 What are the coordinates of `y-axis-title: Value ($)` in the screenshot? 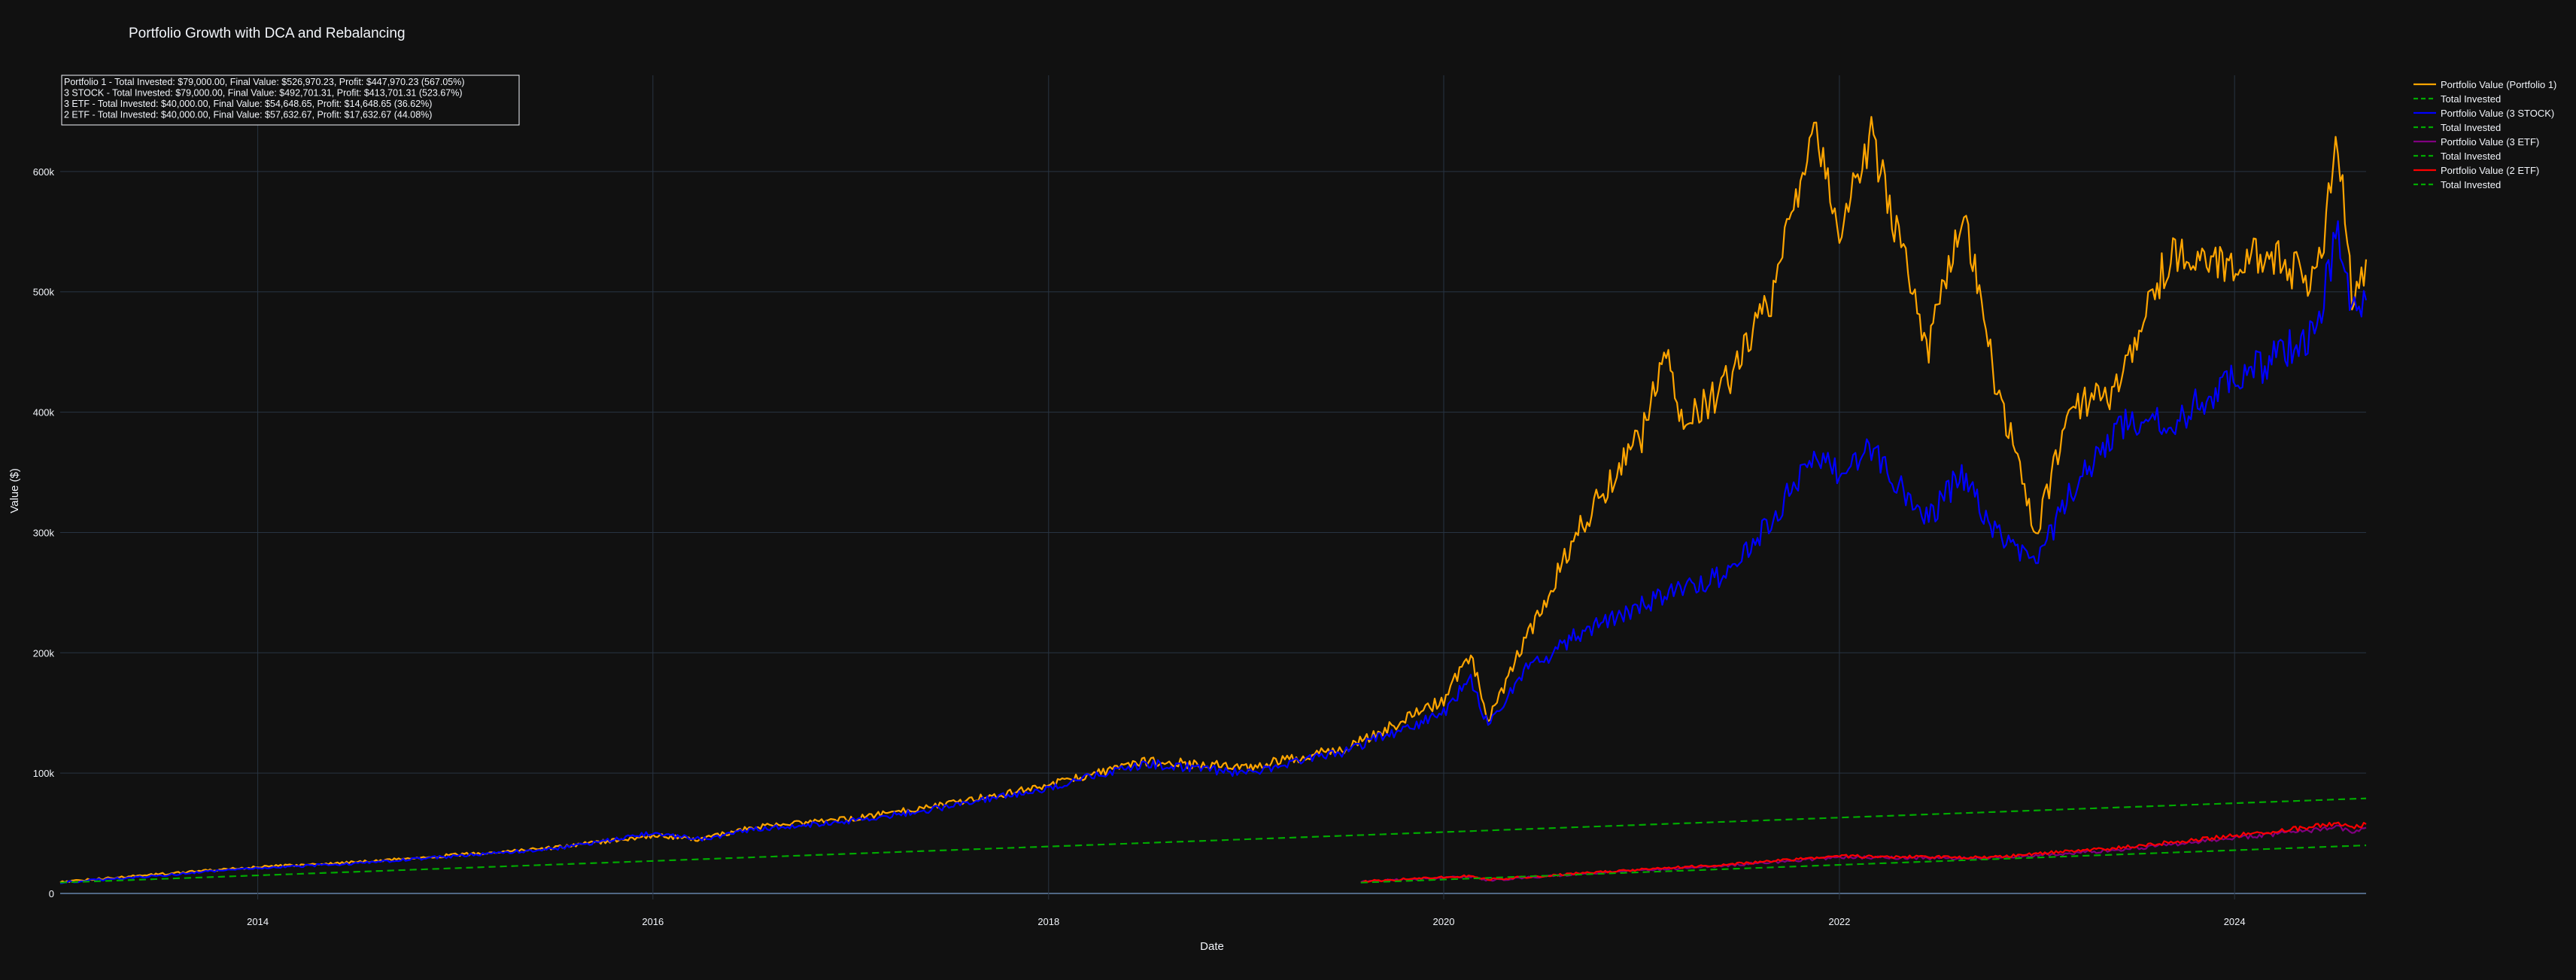 It's located at (15, 490).